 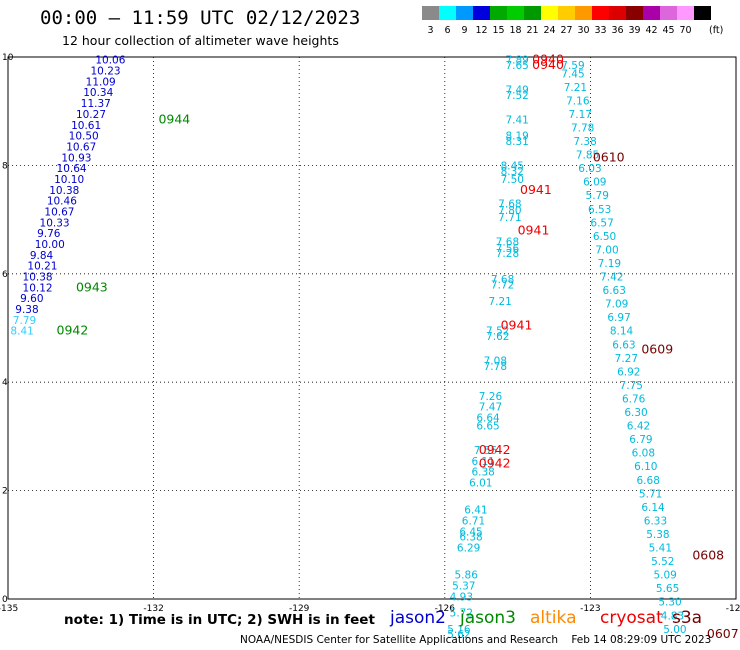 I want to click on wave-height-label: 6.63, so click(x=614, y=291).